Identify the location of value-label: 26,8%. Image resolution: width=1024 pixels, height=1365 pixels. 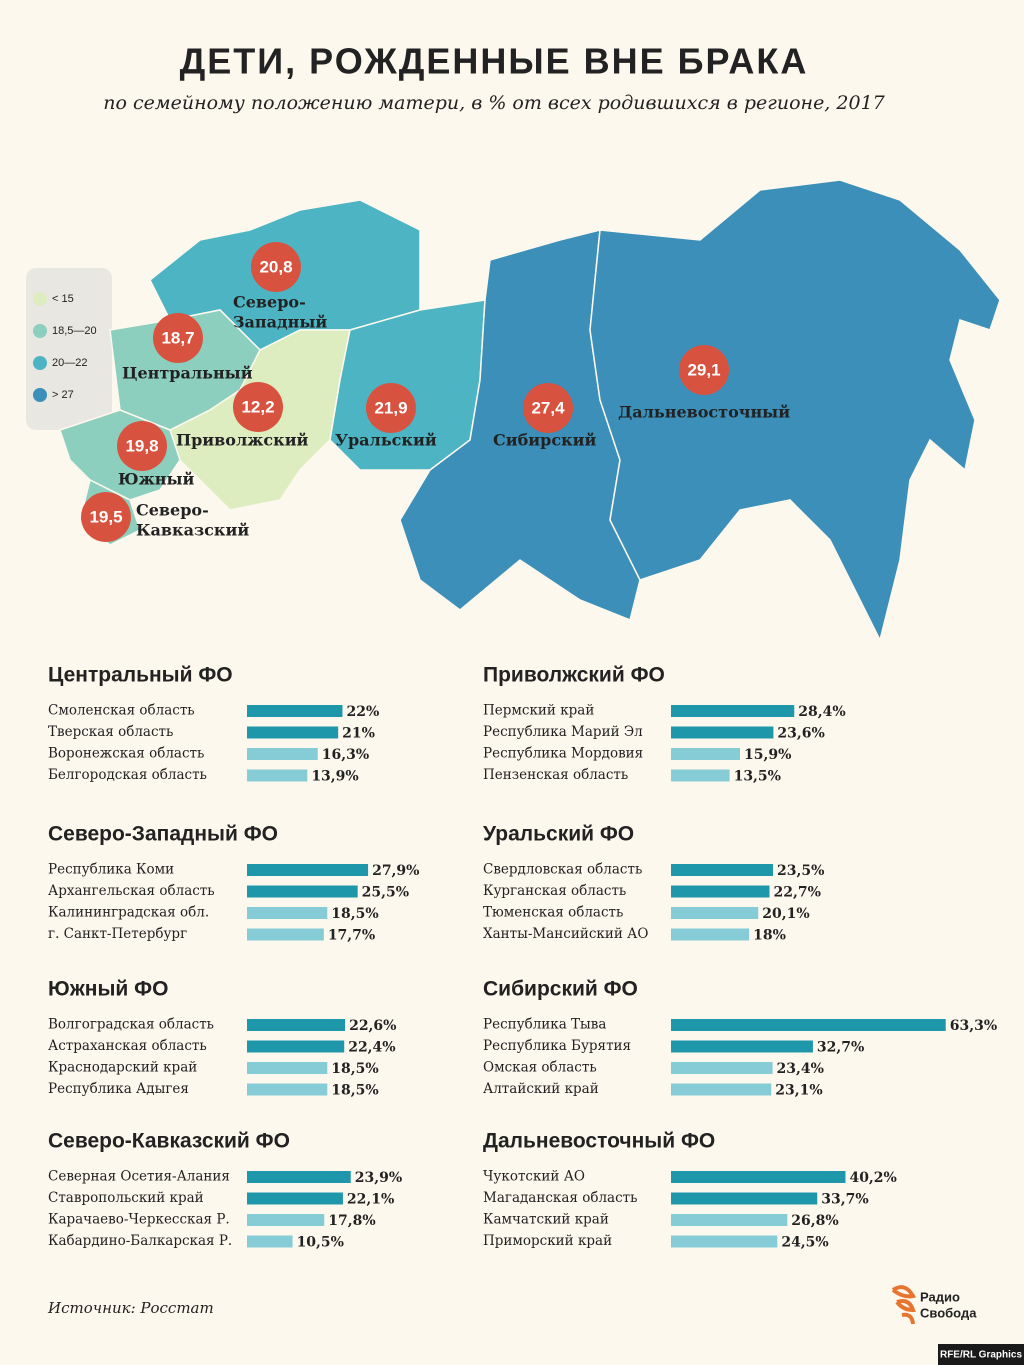
(814, 1221).